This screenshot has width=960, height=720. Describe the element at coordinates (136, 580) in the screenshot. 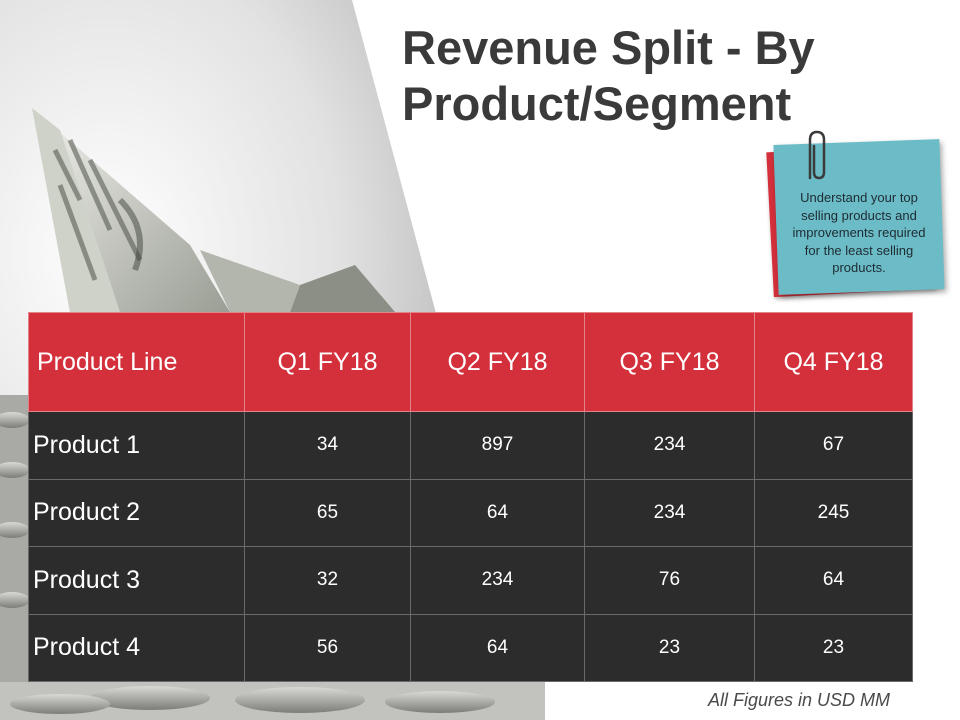

I see `row-label: Product 3` at that location.